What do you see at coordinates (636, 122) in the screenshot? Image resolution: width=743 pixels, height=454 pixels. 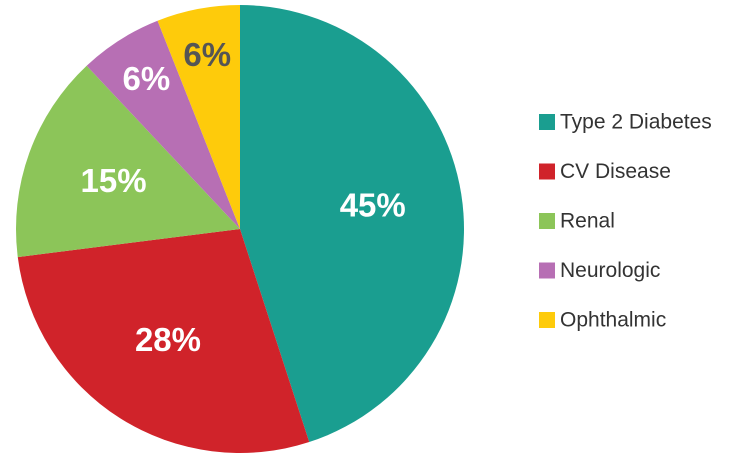 I see `legend-label: Type 2 Diabetes` at bounding box center [636, 122].